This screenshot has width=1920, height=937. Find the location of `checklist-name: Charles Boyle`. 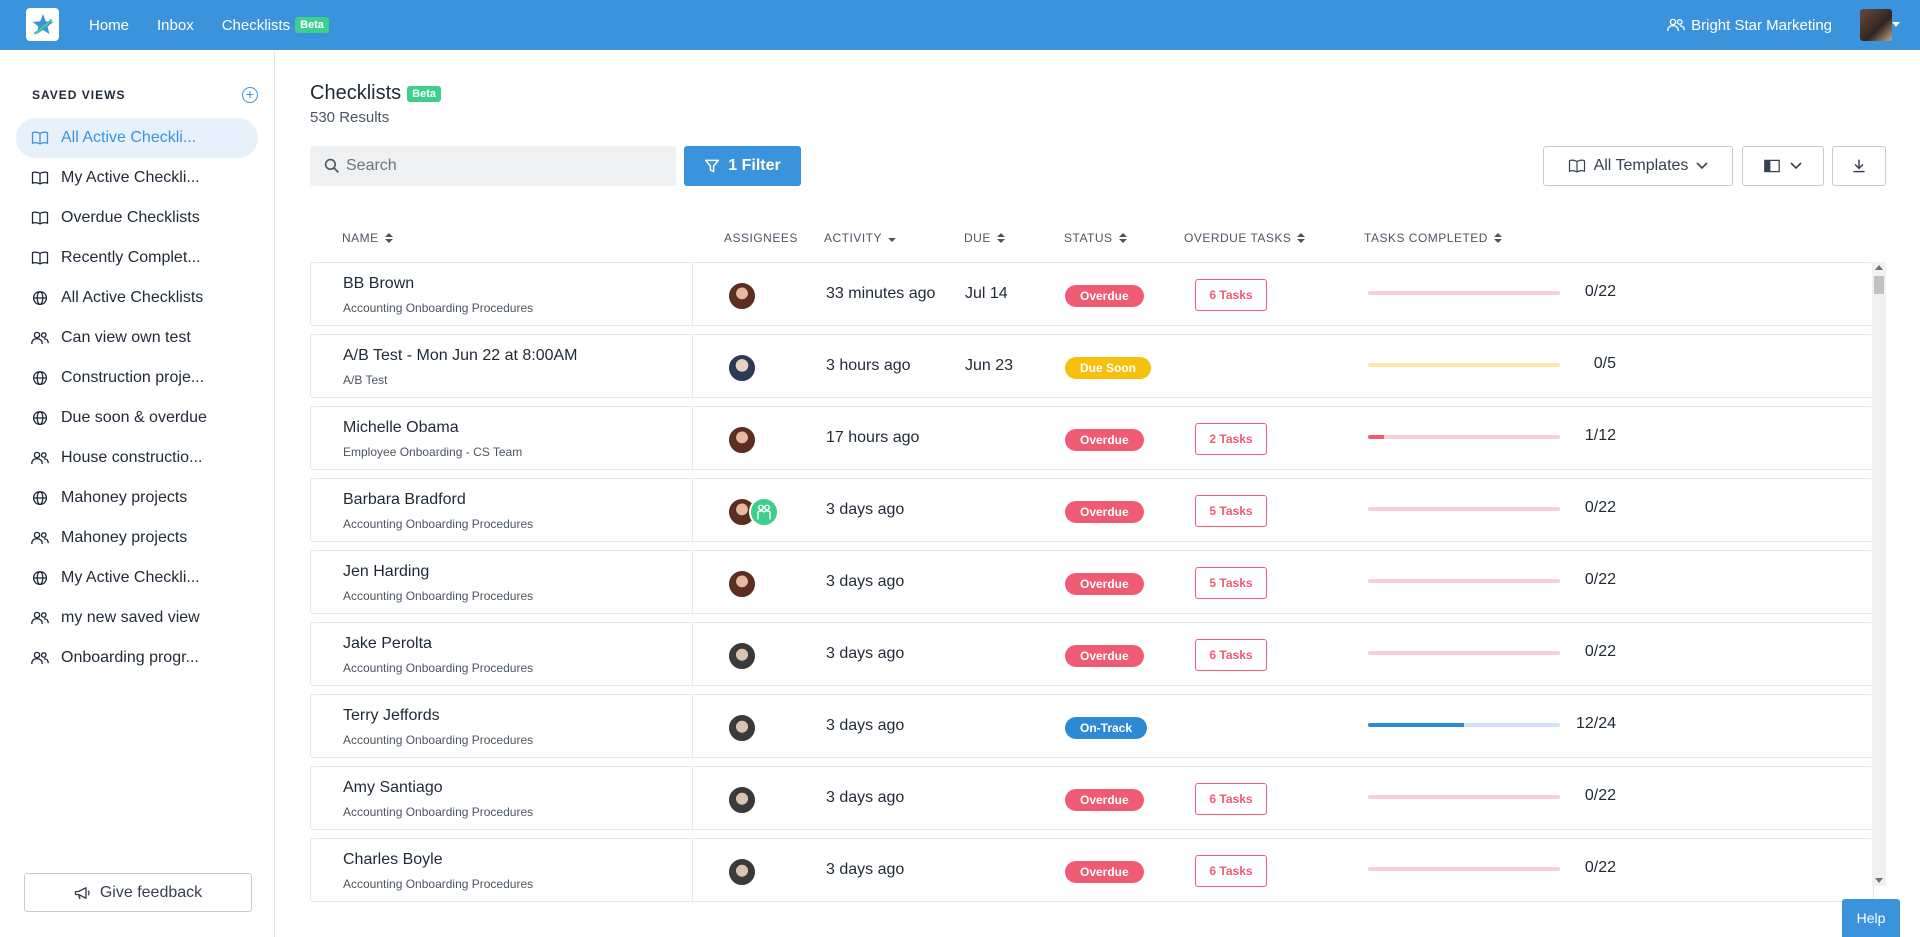

checklist-name: Charles Boyle is located at coordinates (393, 859).